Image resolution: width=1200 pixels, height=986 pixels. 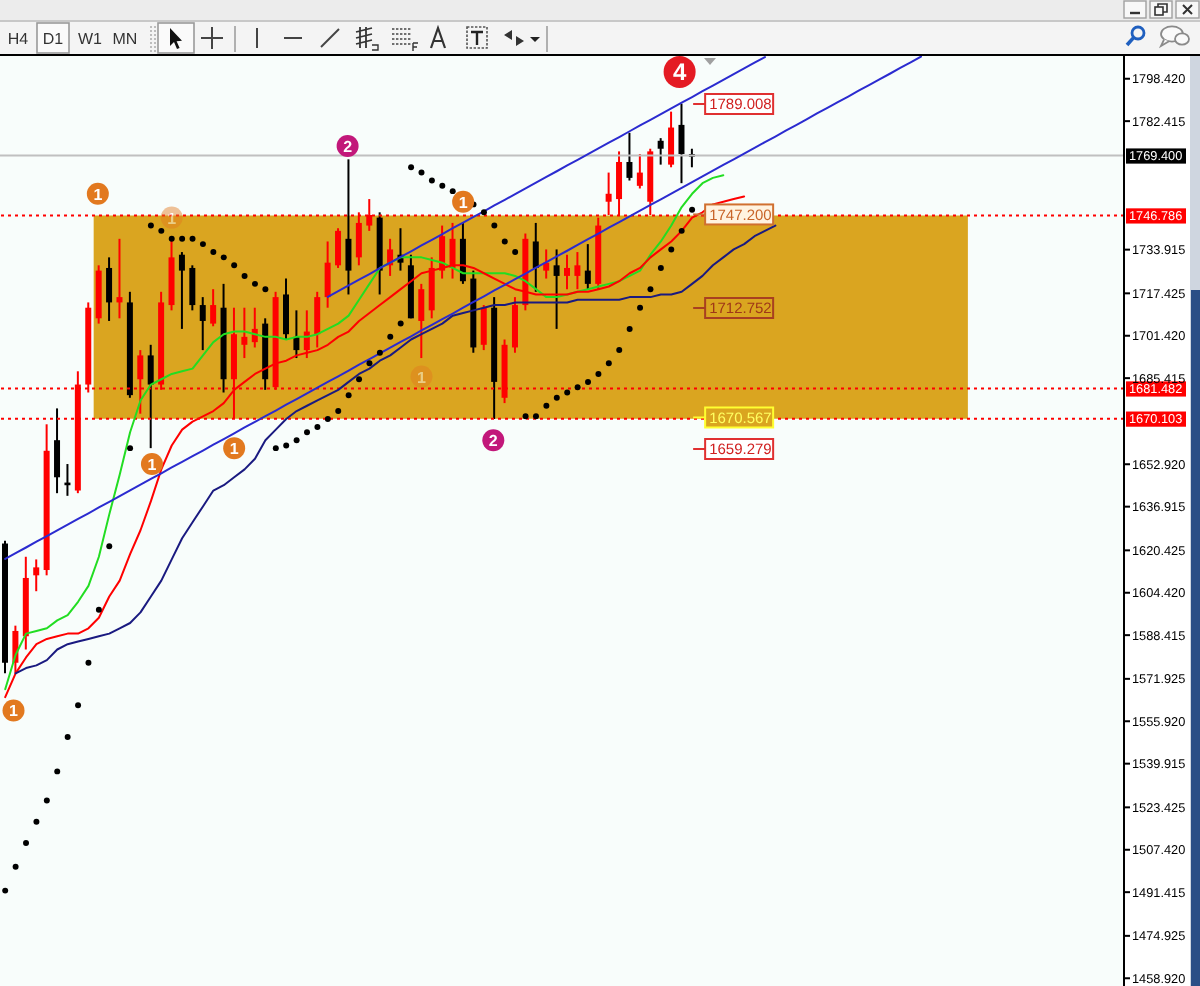 What do you see at coordinates (125, 39) in the screenshot?
I see `text: MN` at bounding box center [125, 39].